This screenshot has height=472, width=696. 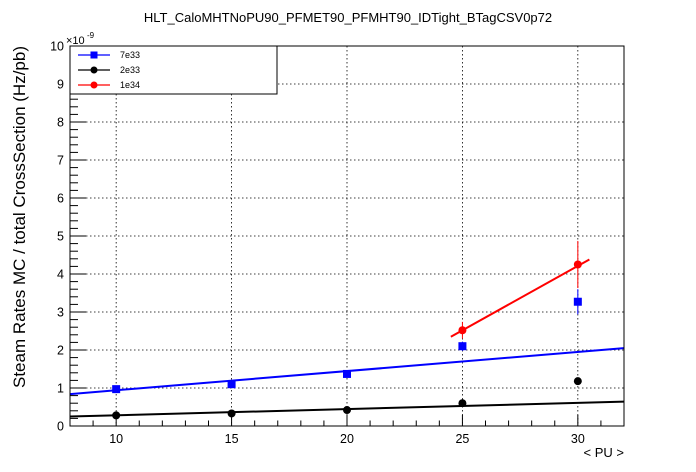 I want to click on x-tick-label: 25, so click(x=462, y=439).